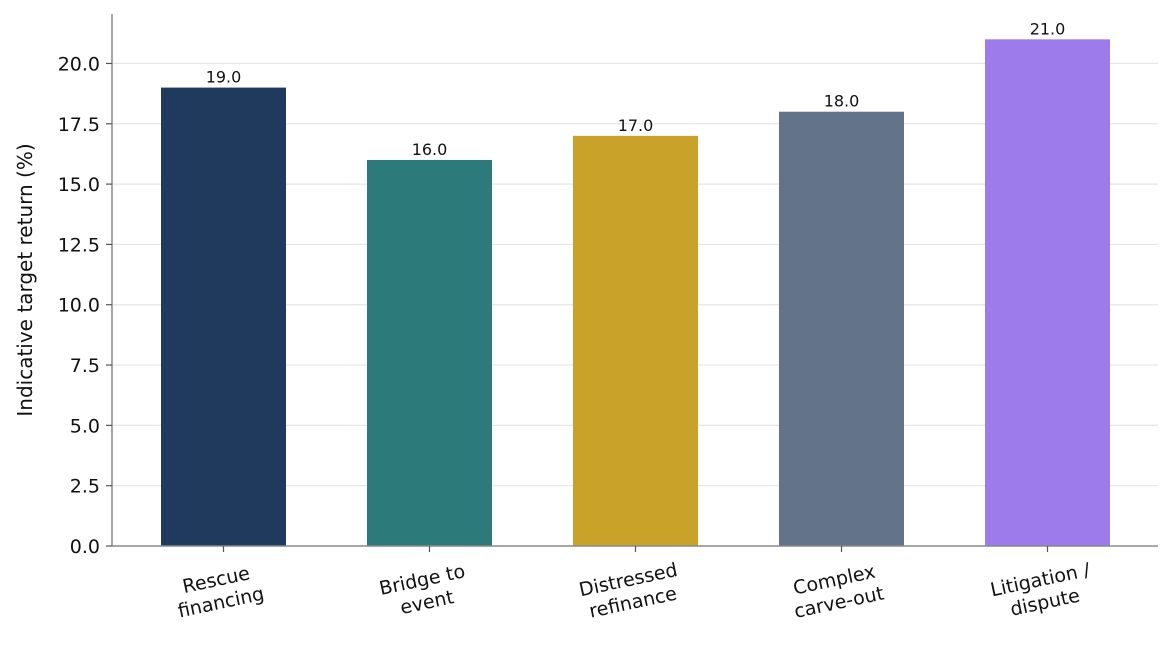  What do you see at coordinates (424, 591) in the screenshot?
I see `x-tick-label: Bridge toevent` at bounding box center [424, 591].